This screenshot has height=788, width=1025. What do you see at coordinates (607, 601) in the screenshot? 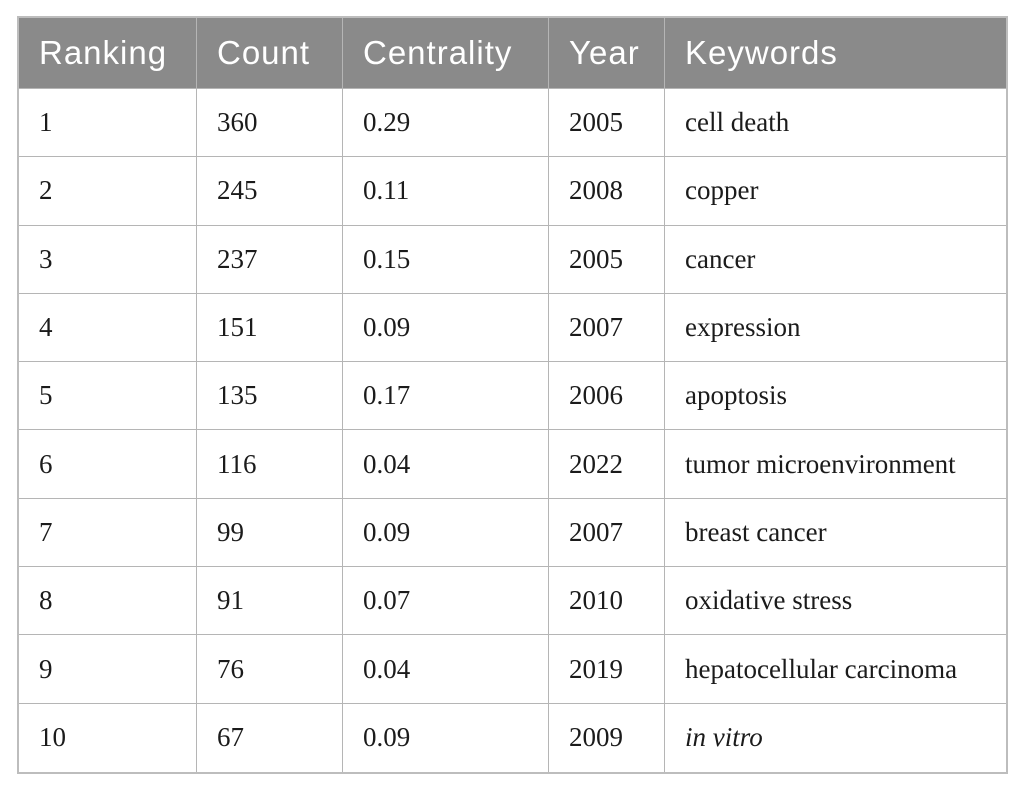
I see `cell-year: 2010` at bounding box center [607, 601].